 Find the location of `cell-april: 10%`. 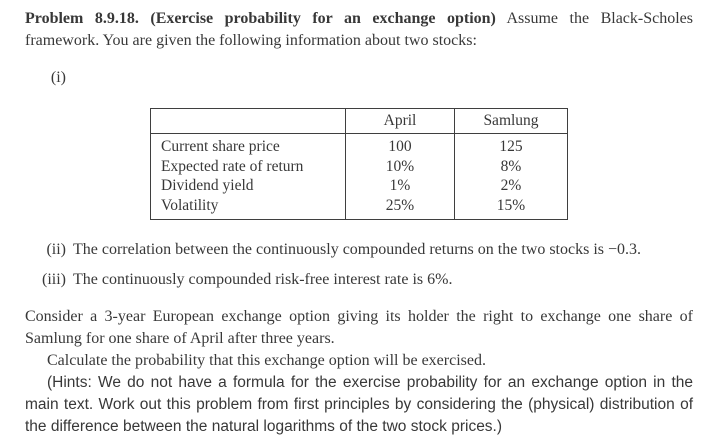

cell-april: 10% is located at coordinates (400, 166).